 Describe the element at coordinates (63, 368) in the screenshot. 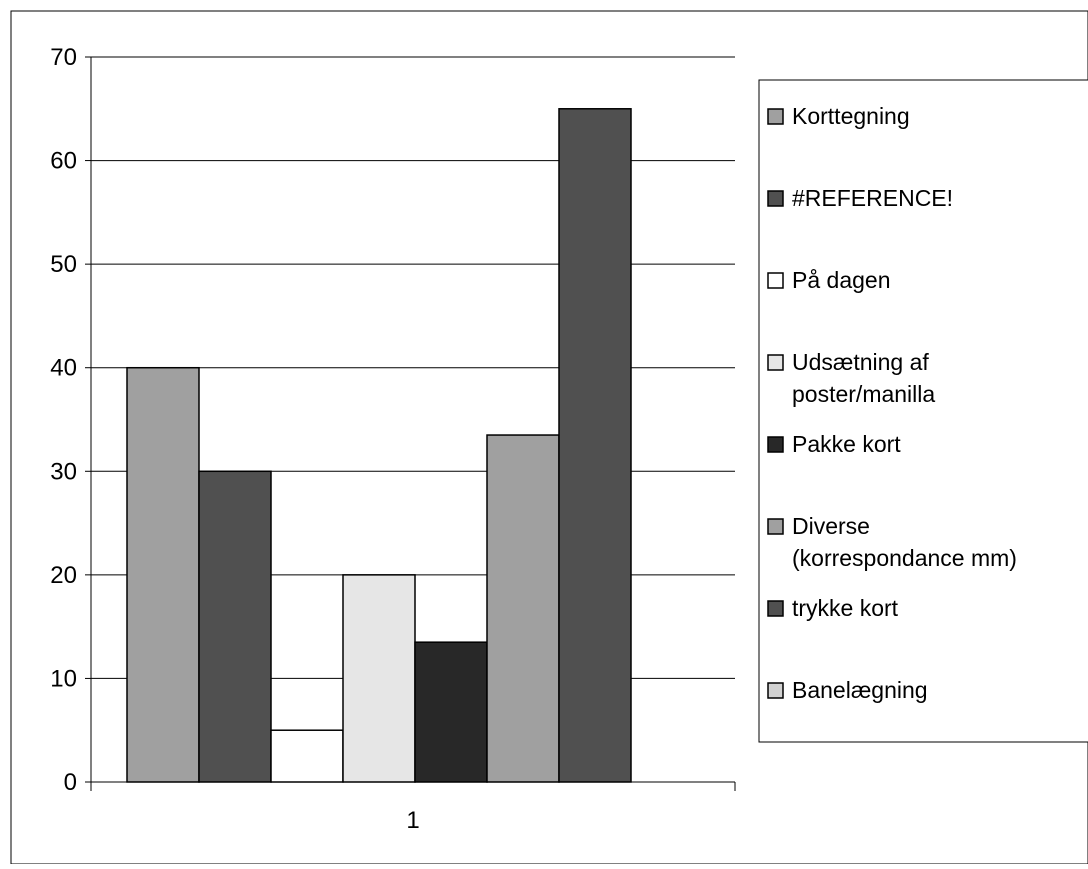

I see `y-tick-label: 40` at that location.